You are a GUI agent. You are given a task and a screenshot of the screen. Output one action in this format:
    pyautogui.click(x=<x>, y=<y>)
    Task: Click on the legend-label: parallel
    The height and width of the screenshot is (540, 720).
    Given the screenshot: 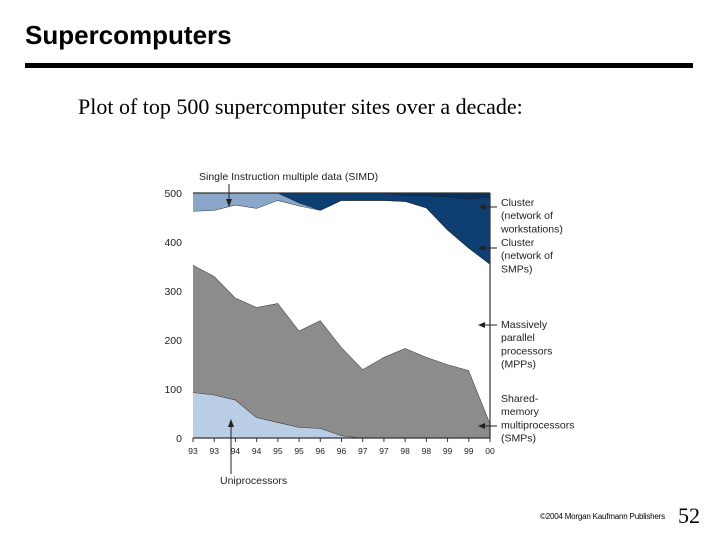 What is the action you would take?
    pyautogui.click(x=518, y=338)
    